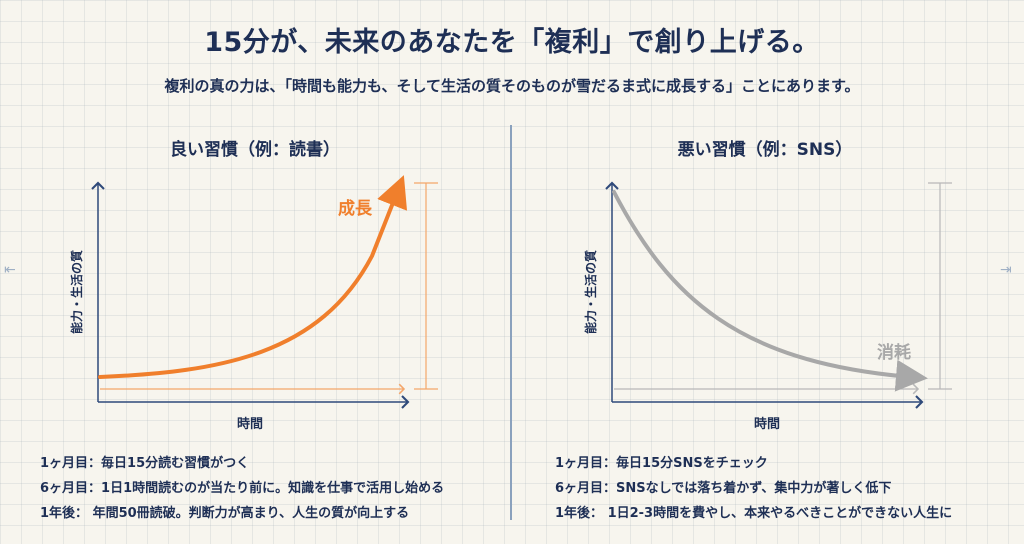 The height and width of the screenshot is (544, 1024). What do you see at coordinates (754, 513) in the screenshot?
I see `bad-note-1year: 1年後： 1日2-3時間を費やし、本来やるべきことができない人生に` at bounding box center [754, 513].